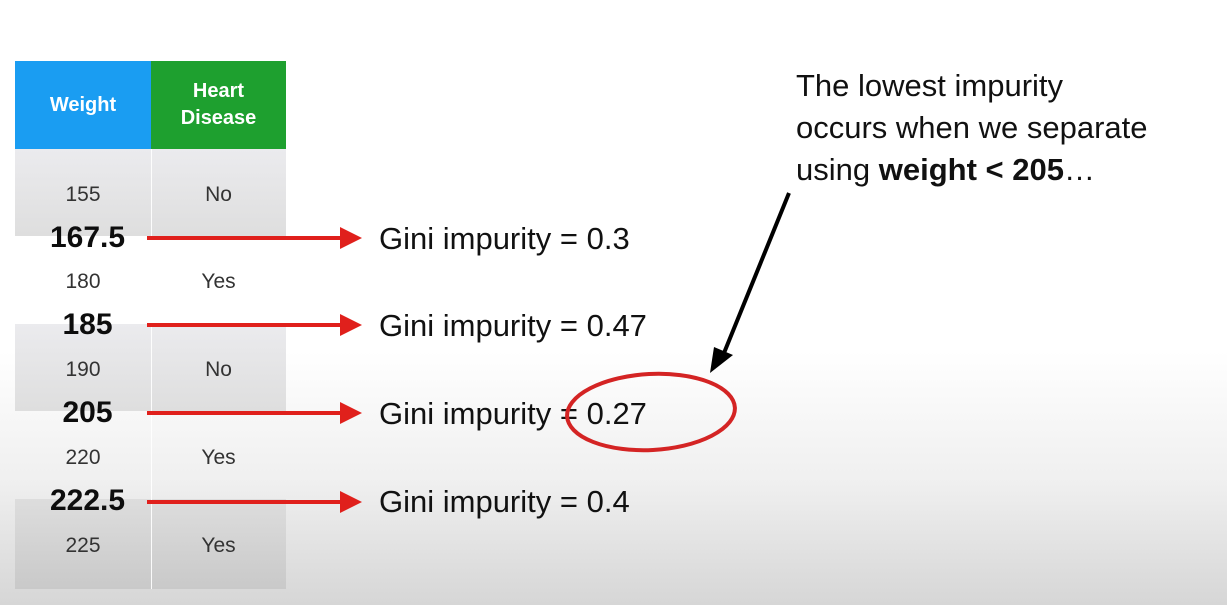 This screenshot has width=1227, height=605. I want to click on column-divider, so click(151, 369).